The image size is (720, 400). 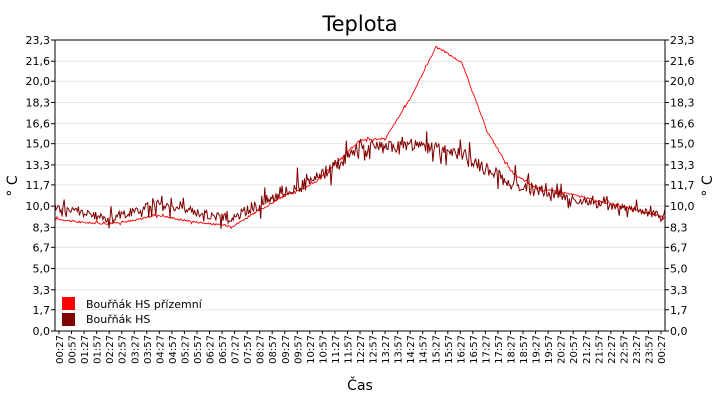 I want to click on y-tick-label-left: 21,6, so click(x=38, y=61).